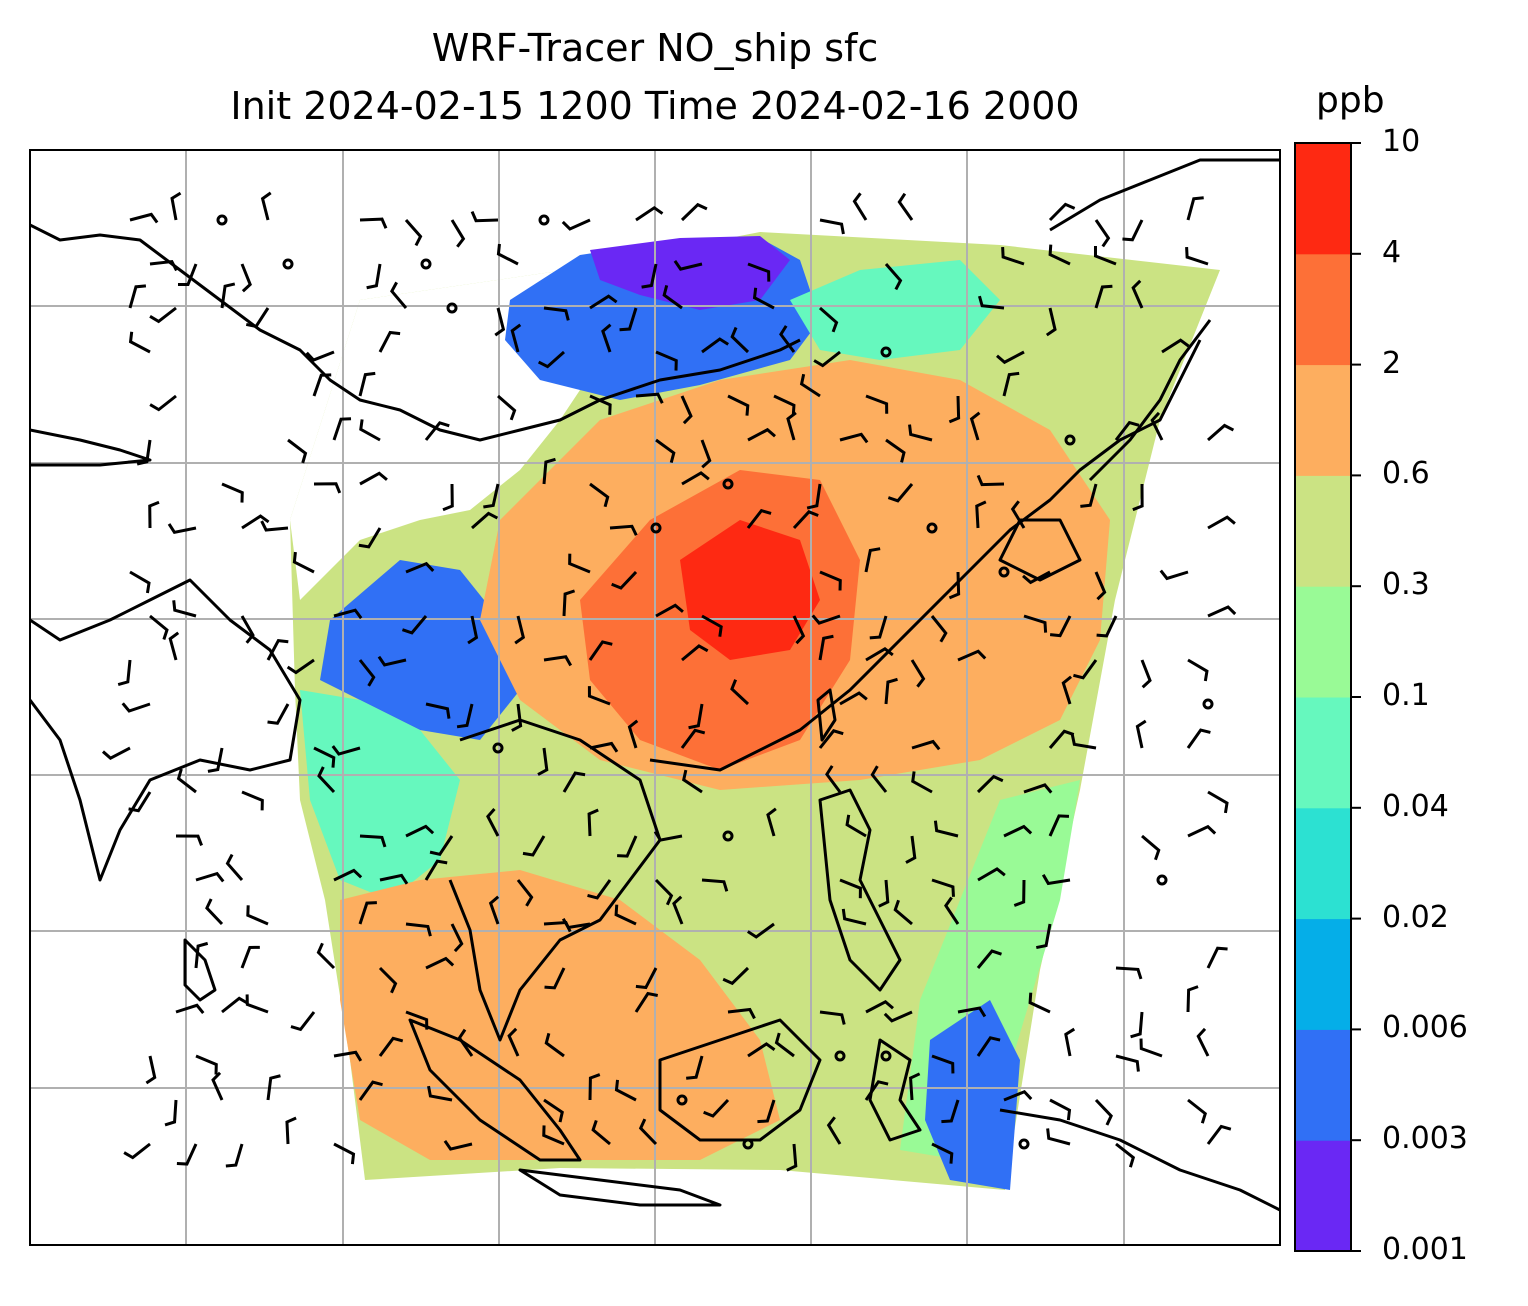 This screenshot has height=1306, width=1528. I want to click on colorbar-tick-label: 0.1, so click(1406, 695).